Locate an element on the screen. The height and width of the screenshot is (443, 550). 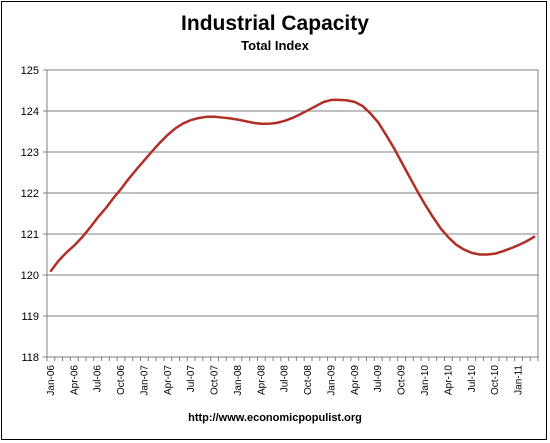
x-tick-label: Jan-09 is located at coordinates (331, 380).